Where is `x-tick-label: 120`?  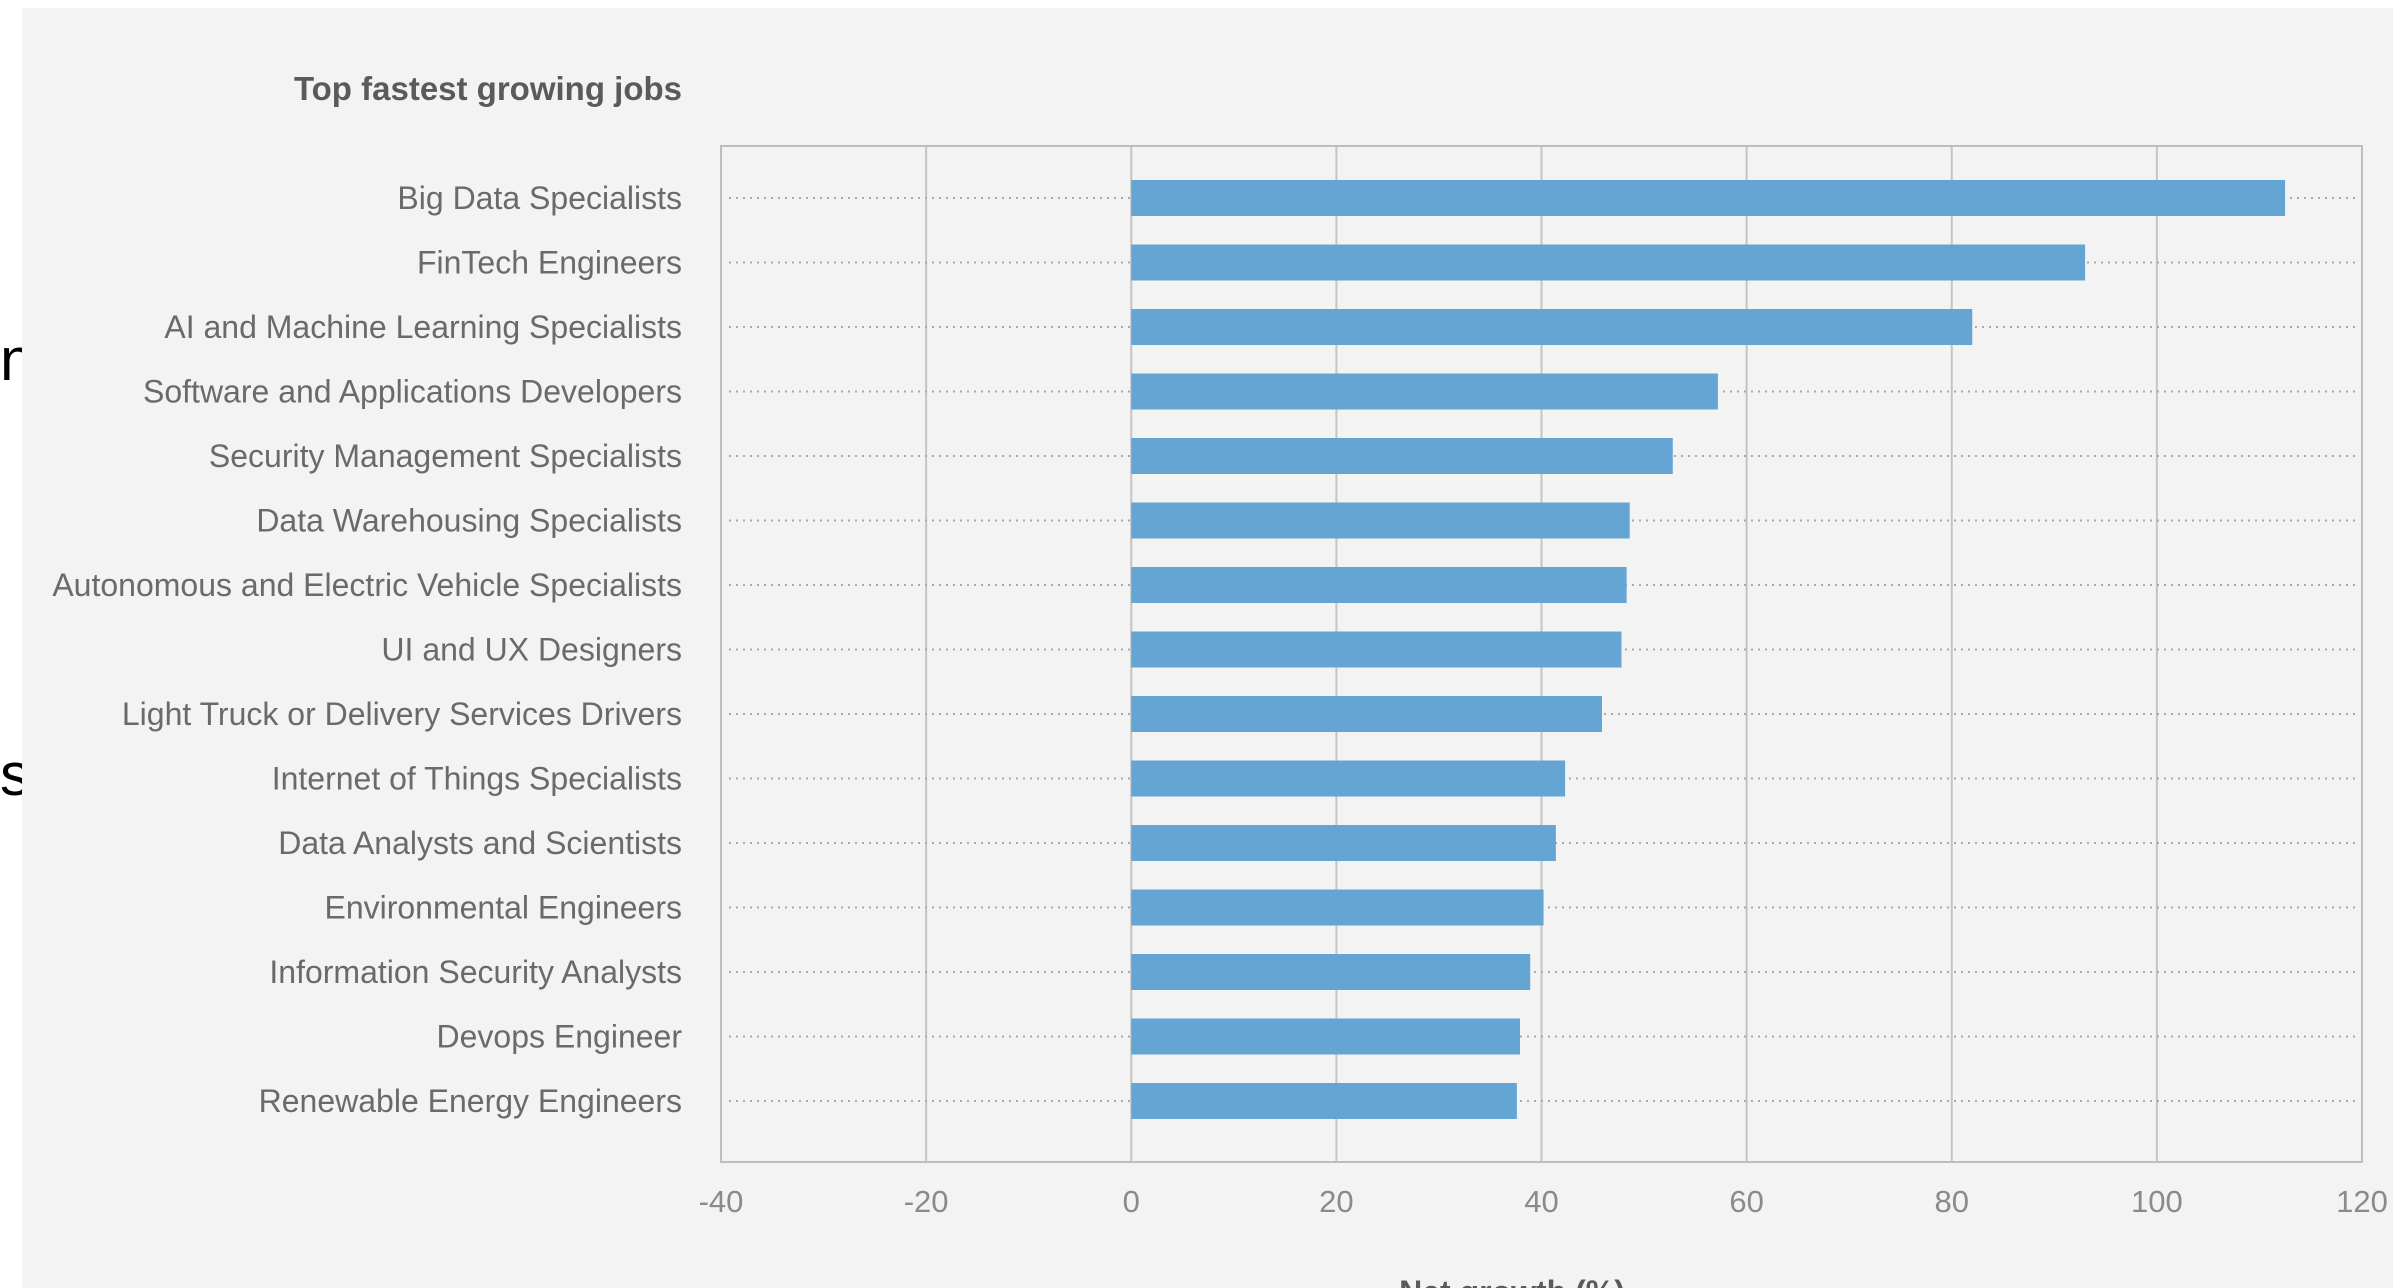 x-tick-label: 120 is located at coordinates (2362, 1201).